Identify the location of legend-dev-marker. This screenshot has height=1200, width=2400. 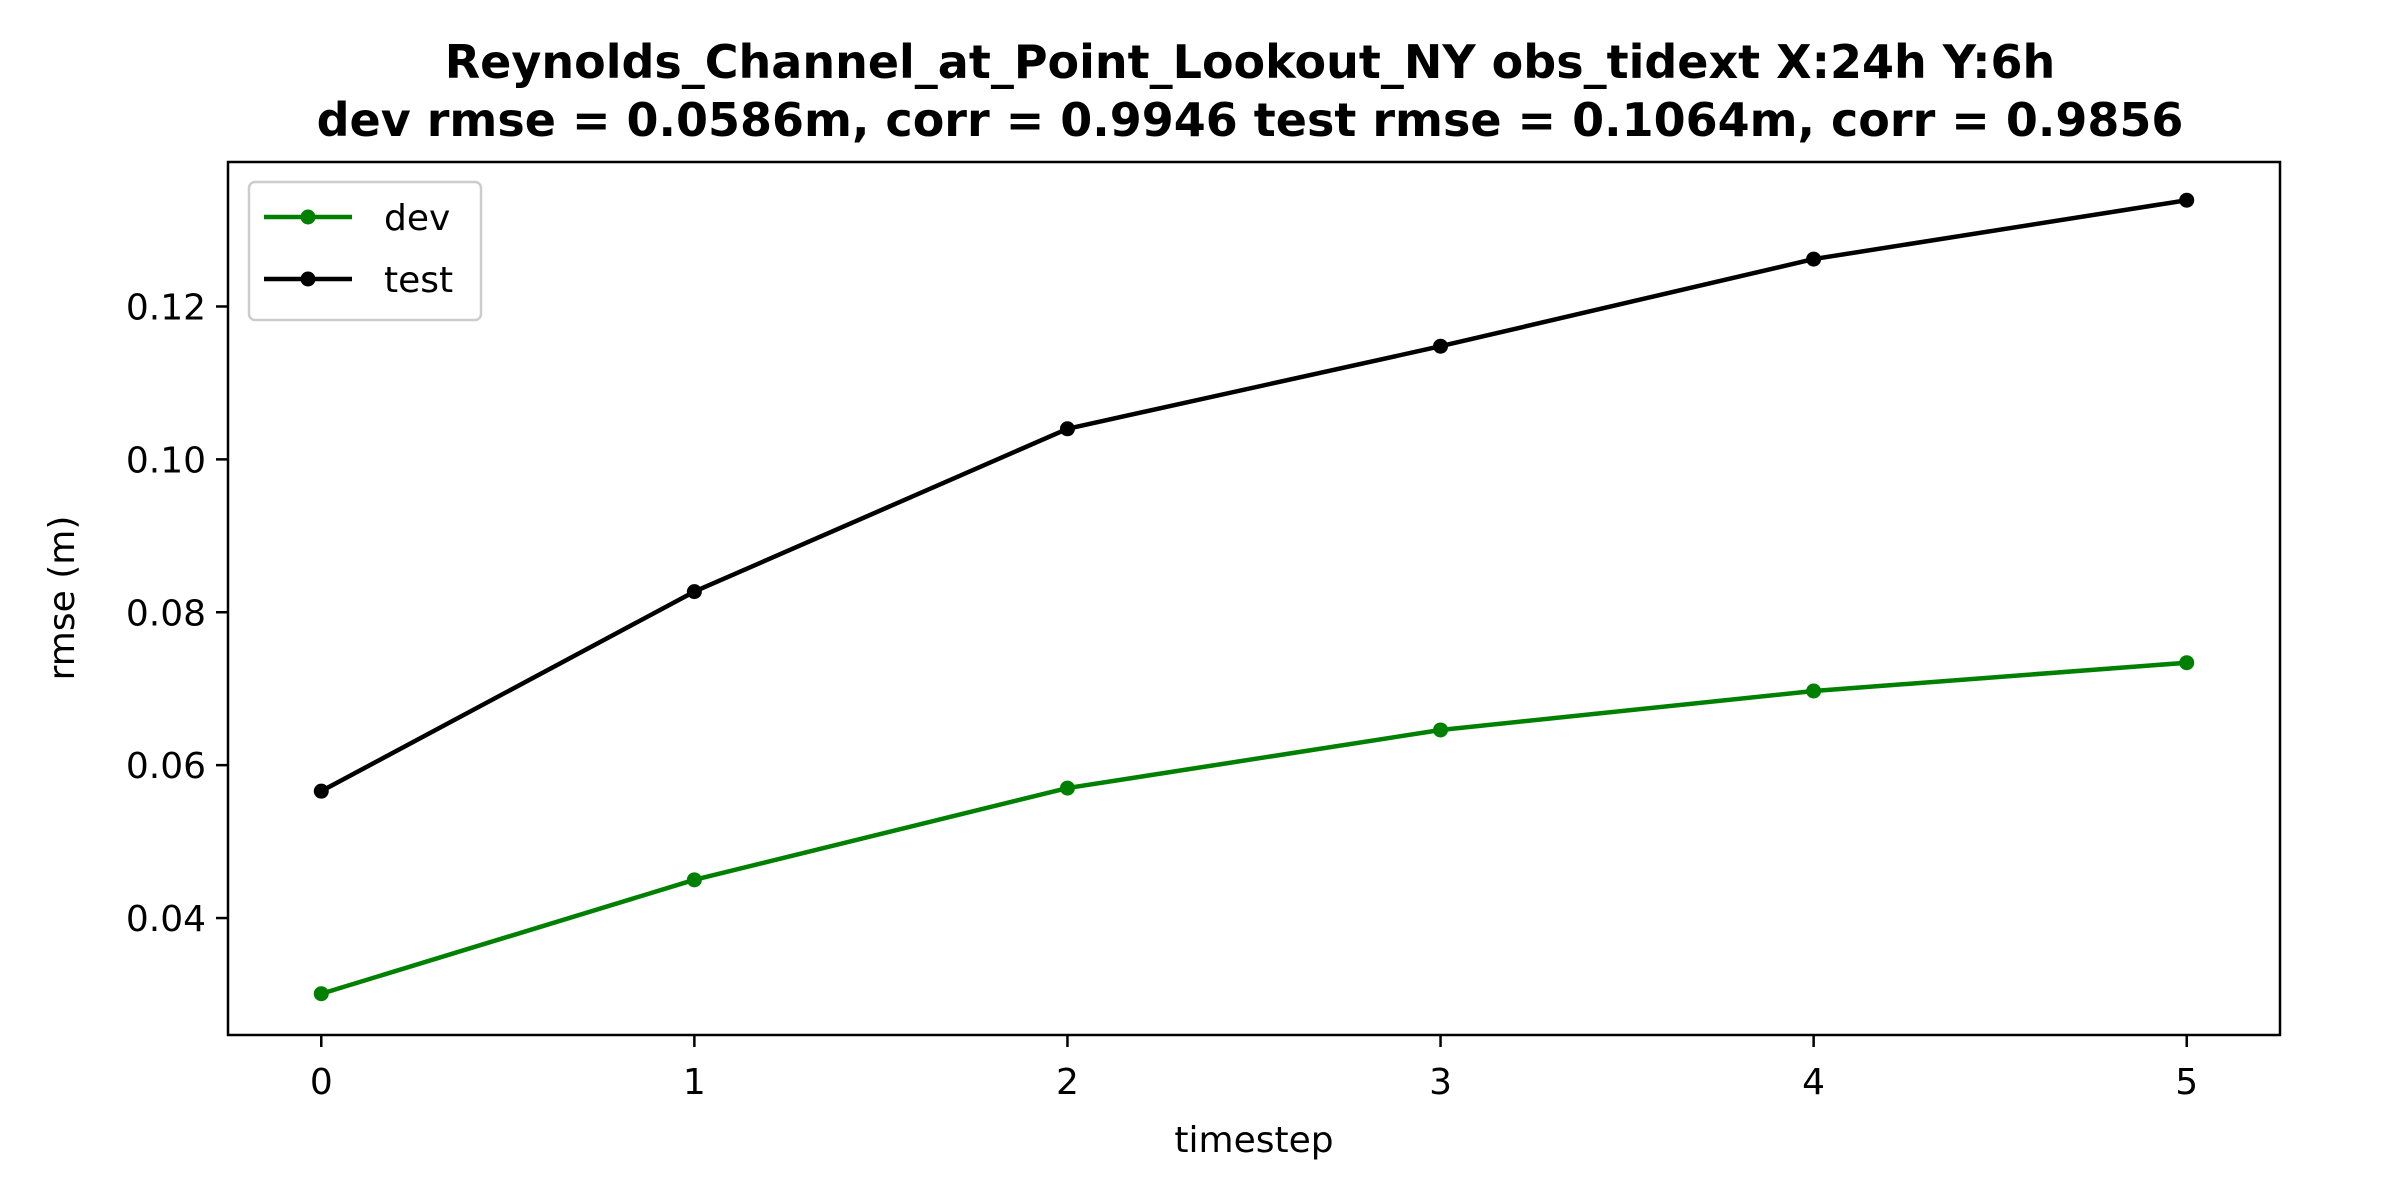
(308, 217).